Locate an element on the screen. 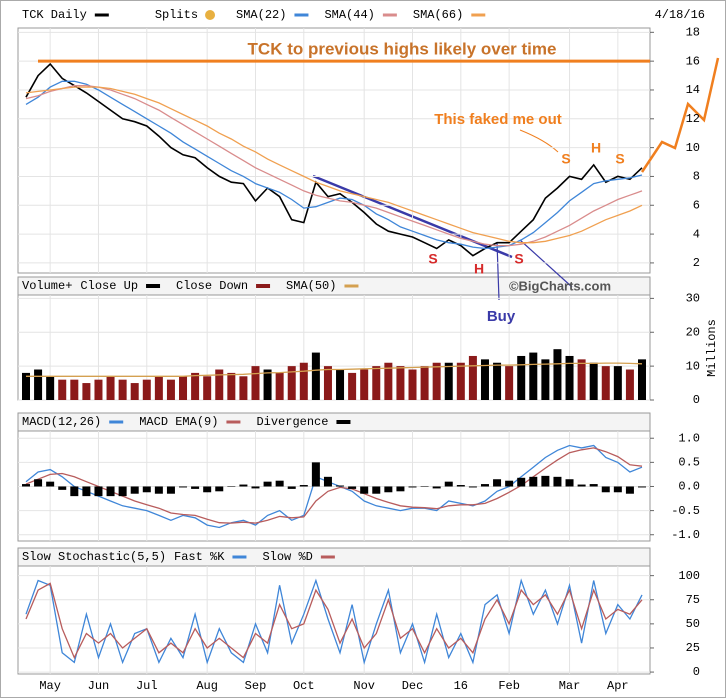  series-line is located at coordinates (334, 369).